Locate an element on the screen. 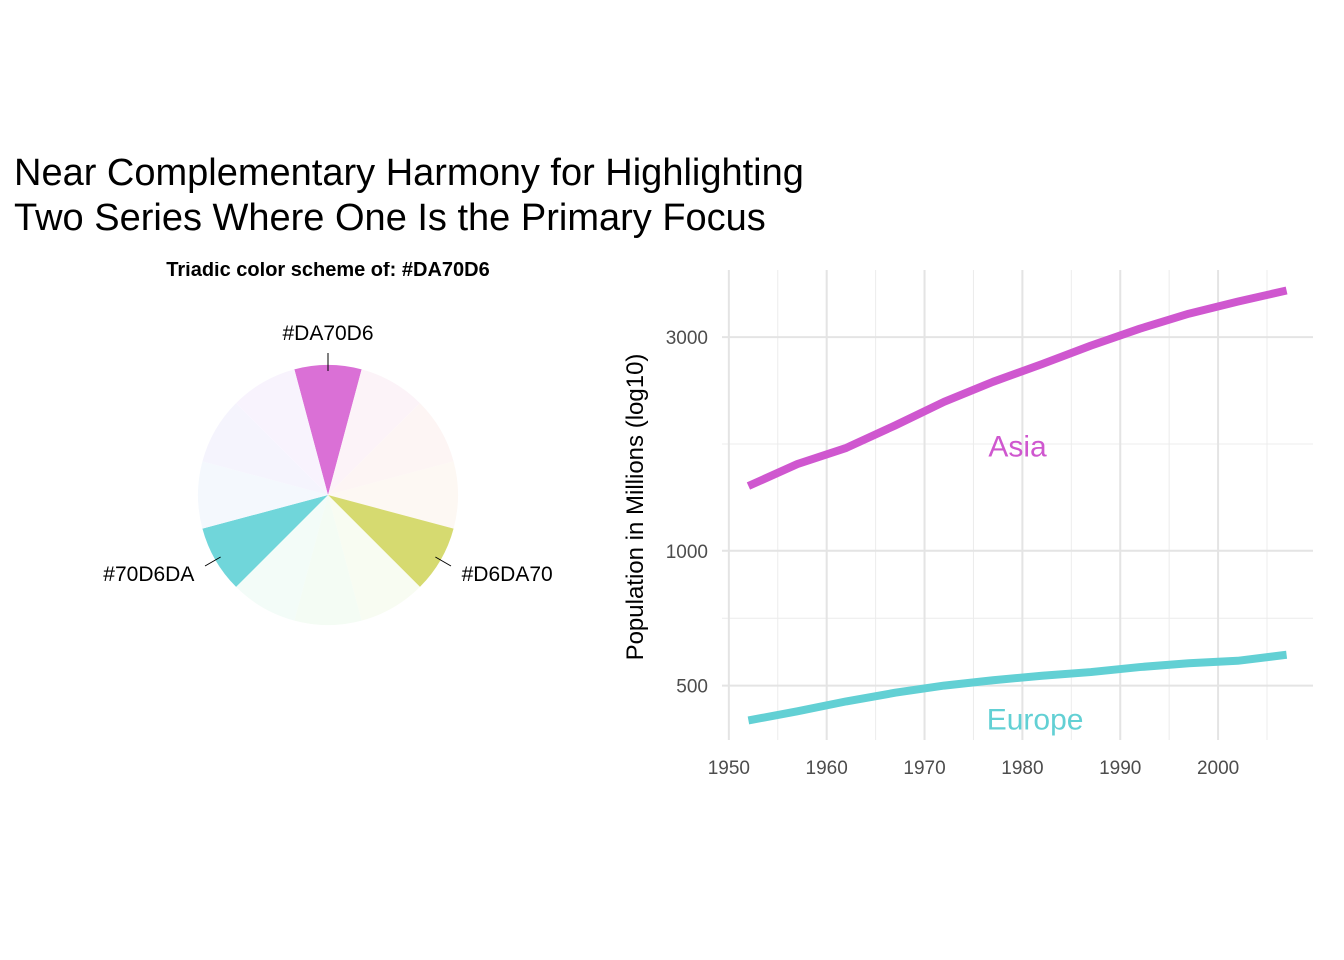 The width and height of the screenshot is (1344, 960). slice-label: #70D6DA is located at coordinates (148, 574).